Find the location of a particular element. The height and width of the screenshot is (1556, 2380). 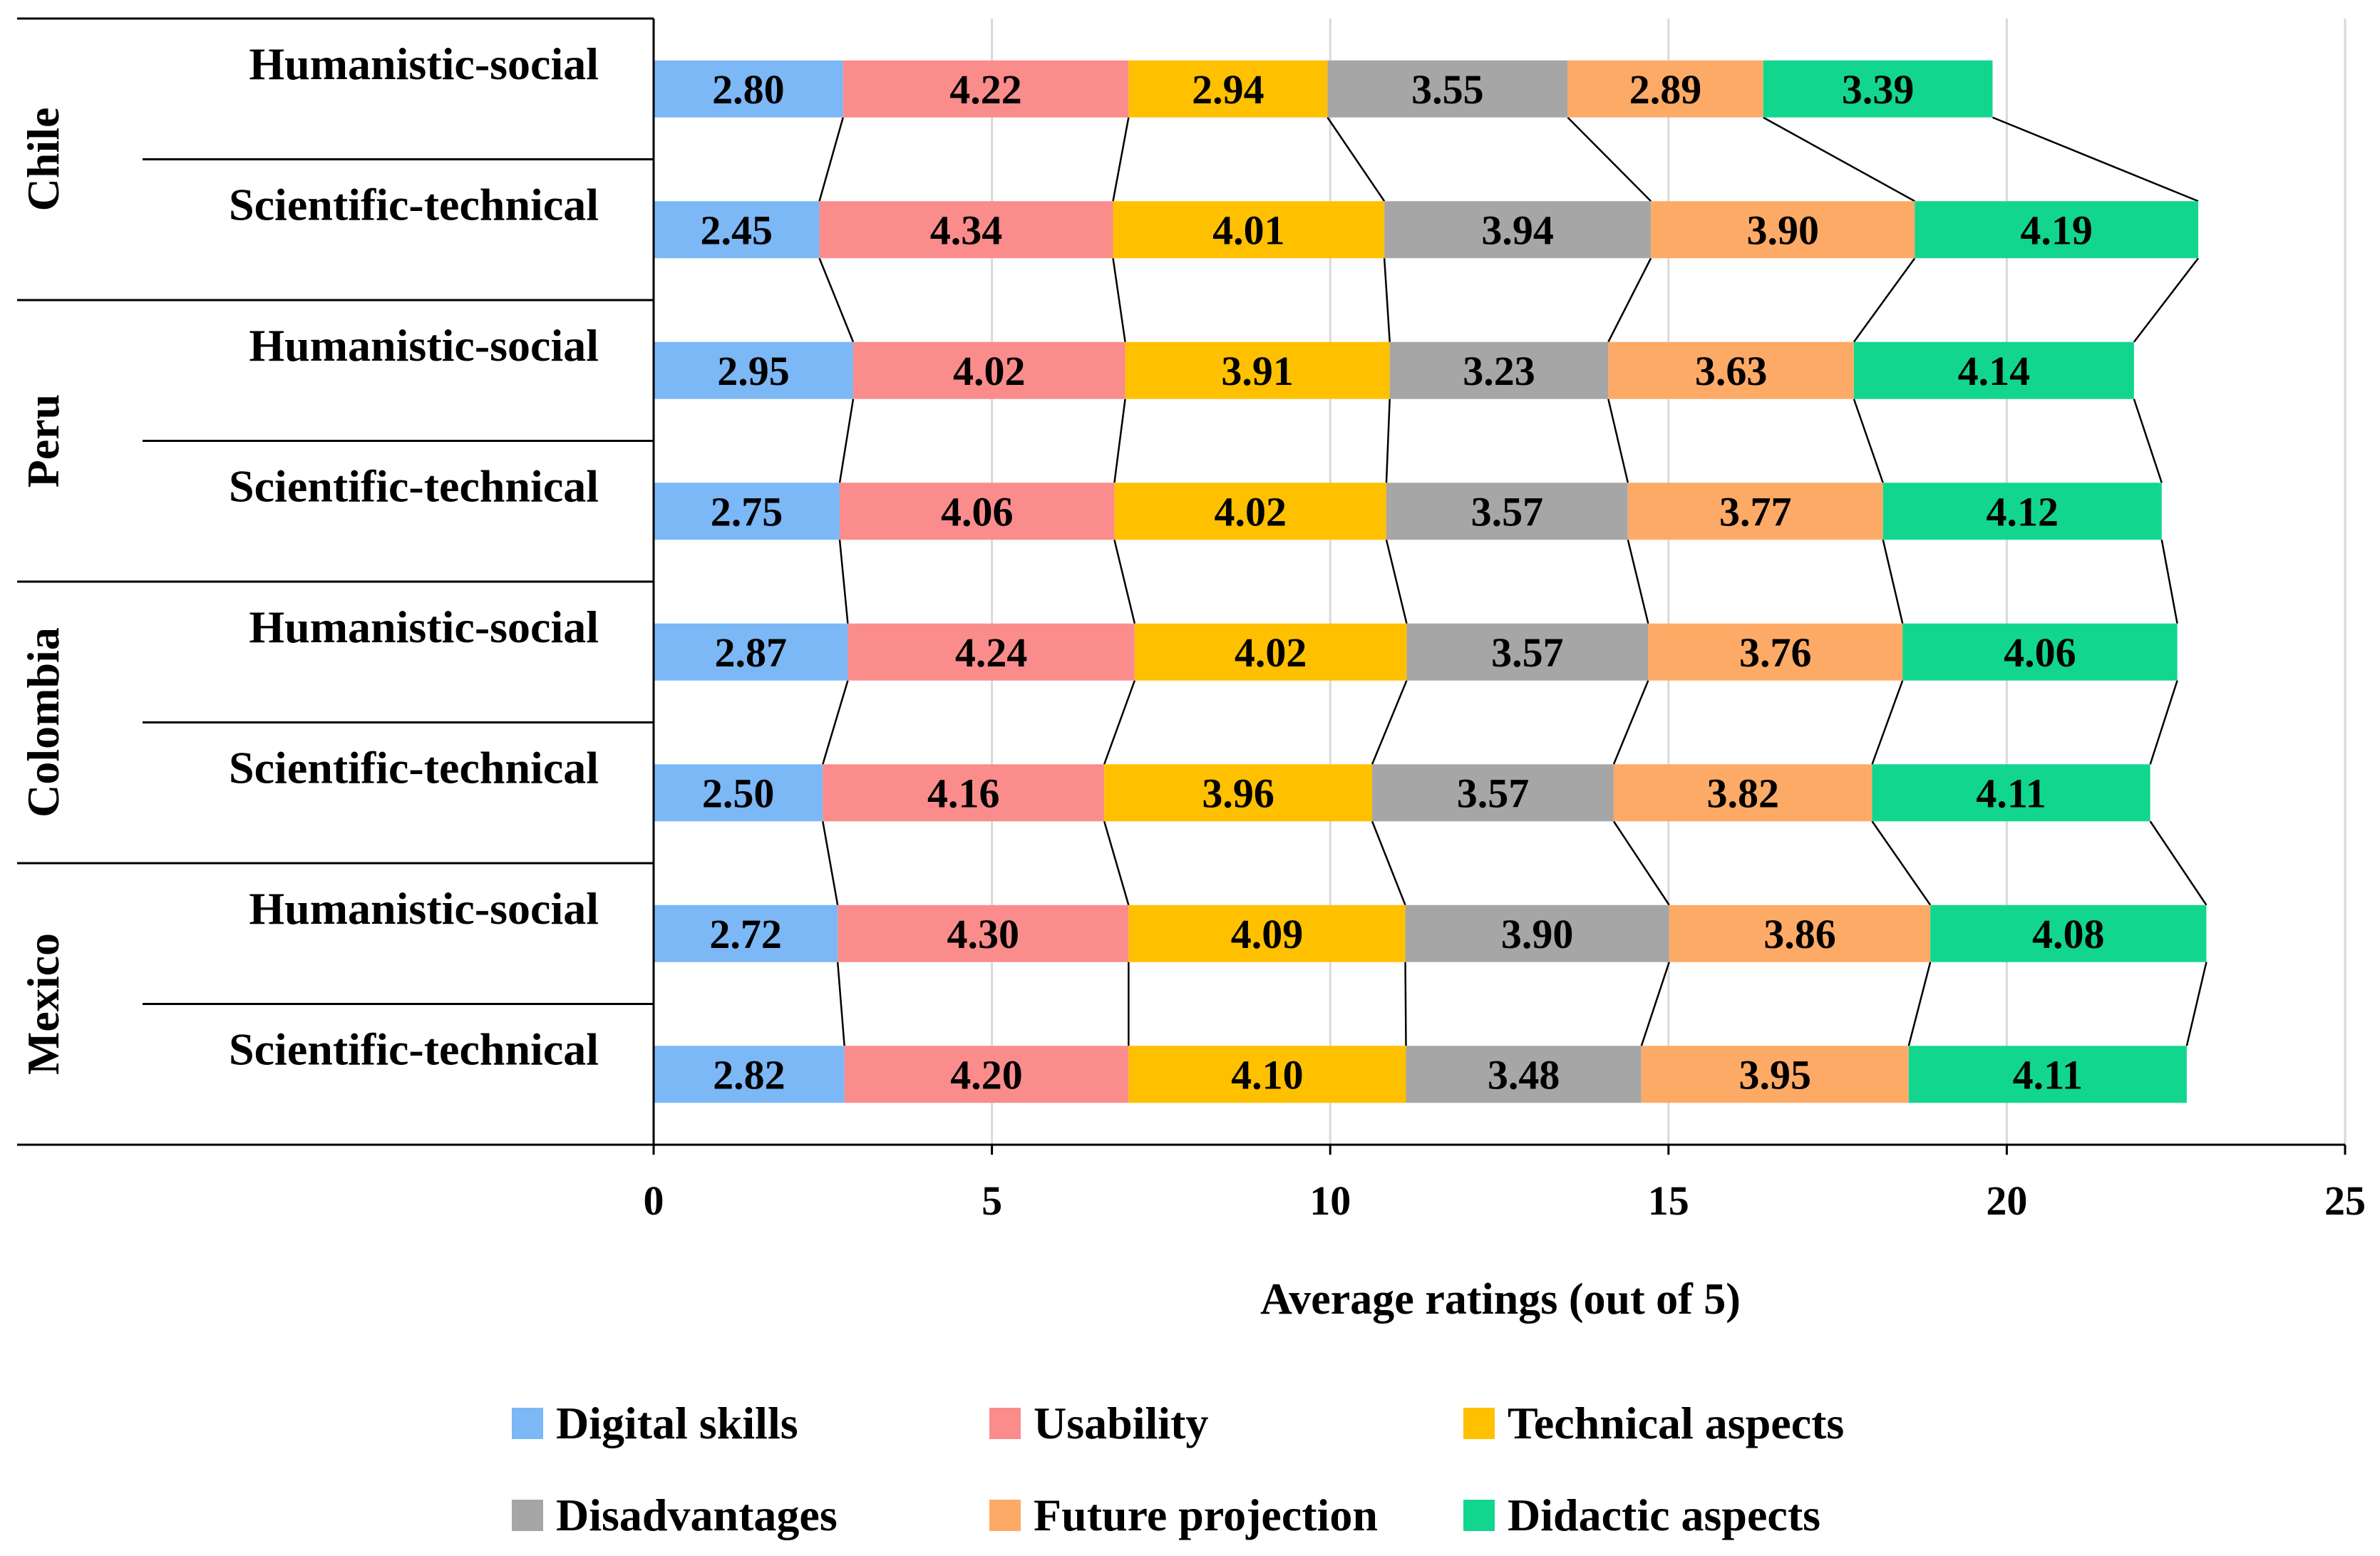

data-label: 4.10 is located at coordinates (1267, 1074).